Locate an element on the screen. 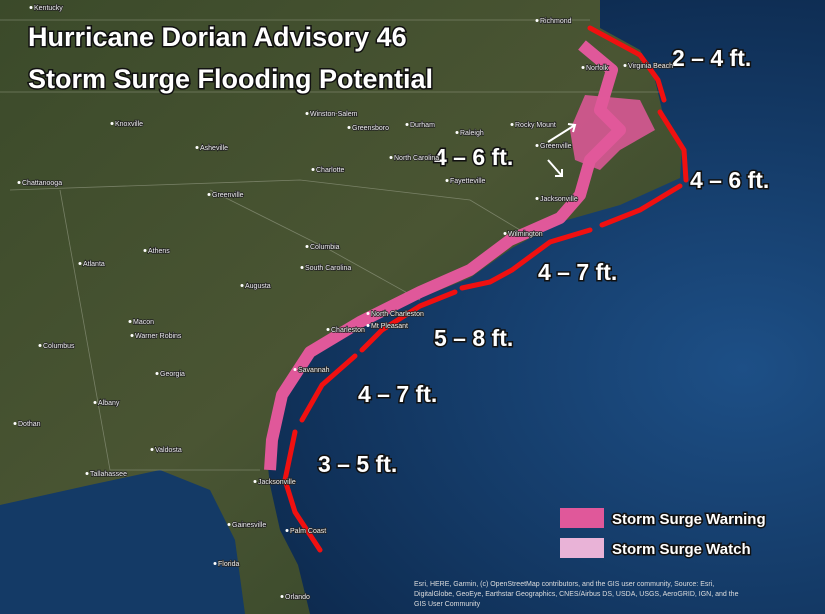 Image resolution: width=825 pixels, height=614 pixels. place-label: Augusta is located at coordinates (258, 286).